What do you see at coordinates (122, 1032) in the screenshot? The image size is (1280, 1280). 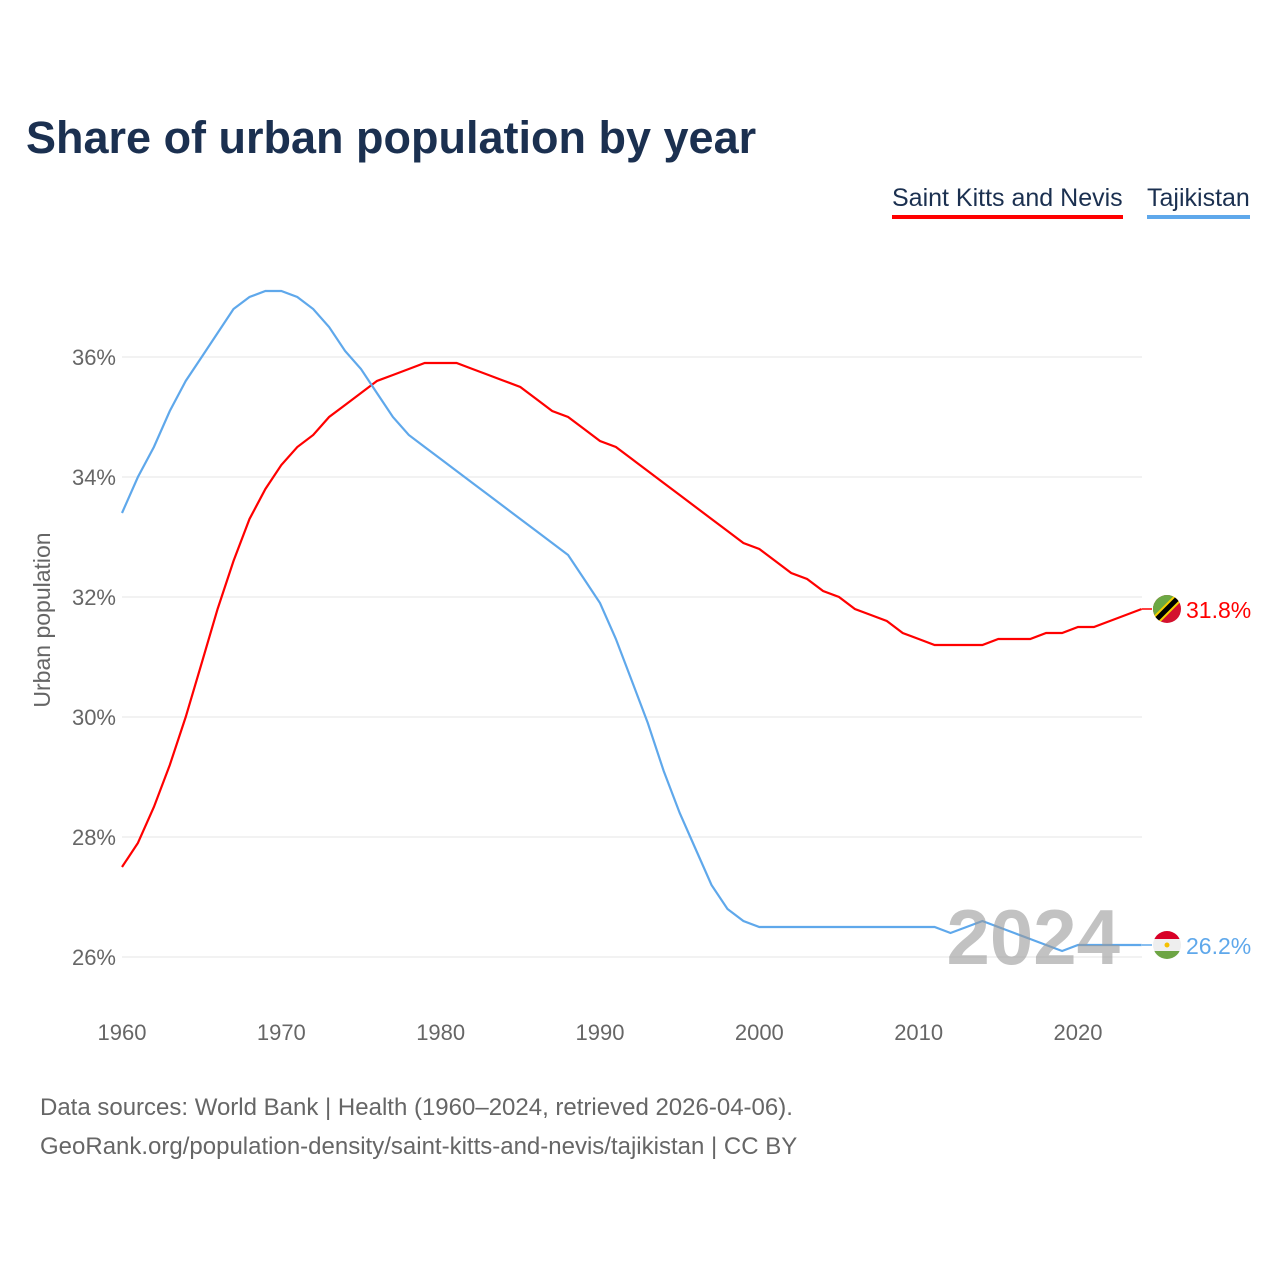 I see `x-tick-label: 1960` at bounding box center [122, 1032].